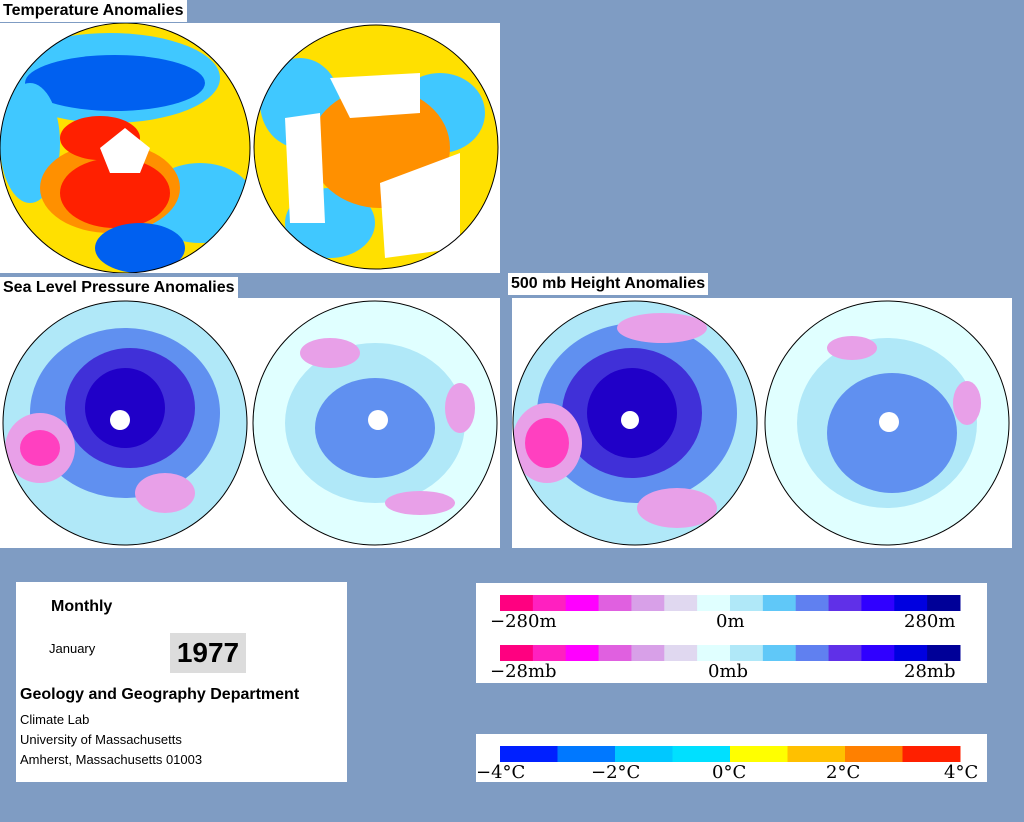 The image size is (1024, 822). Describe the element at coordinates (101, 739) in the screenshot. I see `address-line-2: University of Massachusetts` at that location.